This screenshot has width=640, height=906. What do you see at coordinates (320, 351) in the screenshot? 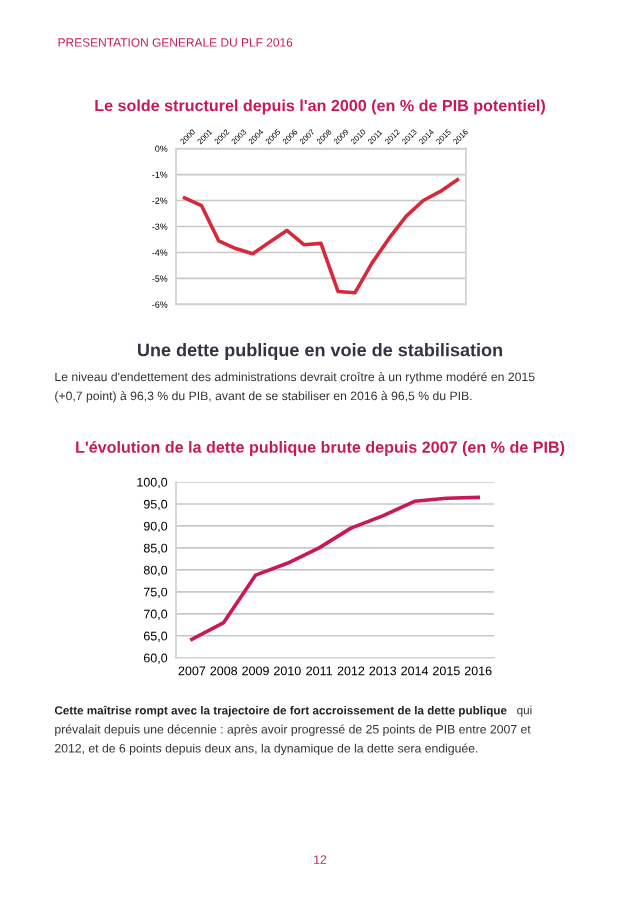
I see `text: Une dette publique en voie de stabilisation` at bounding box center [320, 351].